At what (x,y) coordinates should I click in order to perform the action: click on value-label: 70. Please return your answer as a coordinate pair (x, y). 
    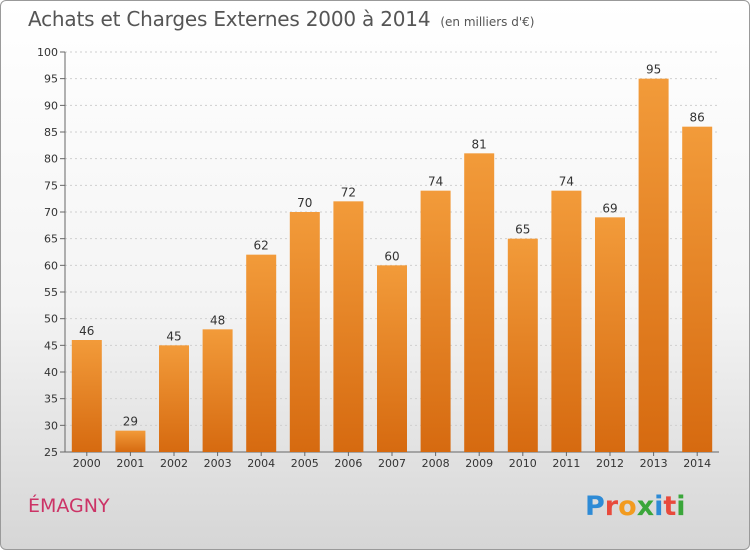
    Looking at the image, I should click on (304, 203).